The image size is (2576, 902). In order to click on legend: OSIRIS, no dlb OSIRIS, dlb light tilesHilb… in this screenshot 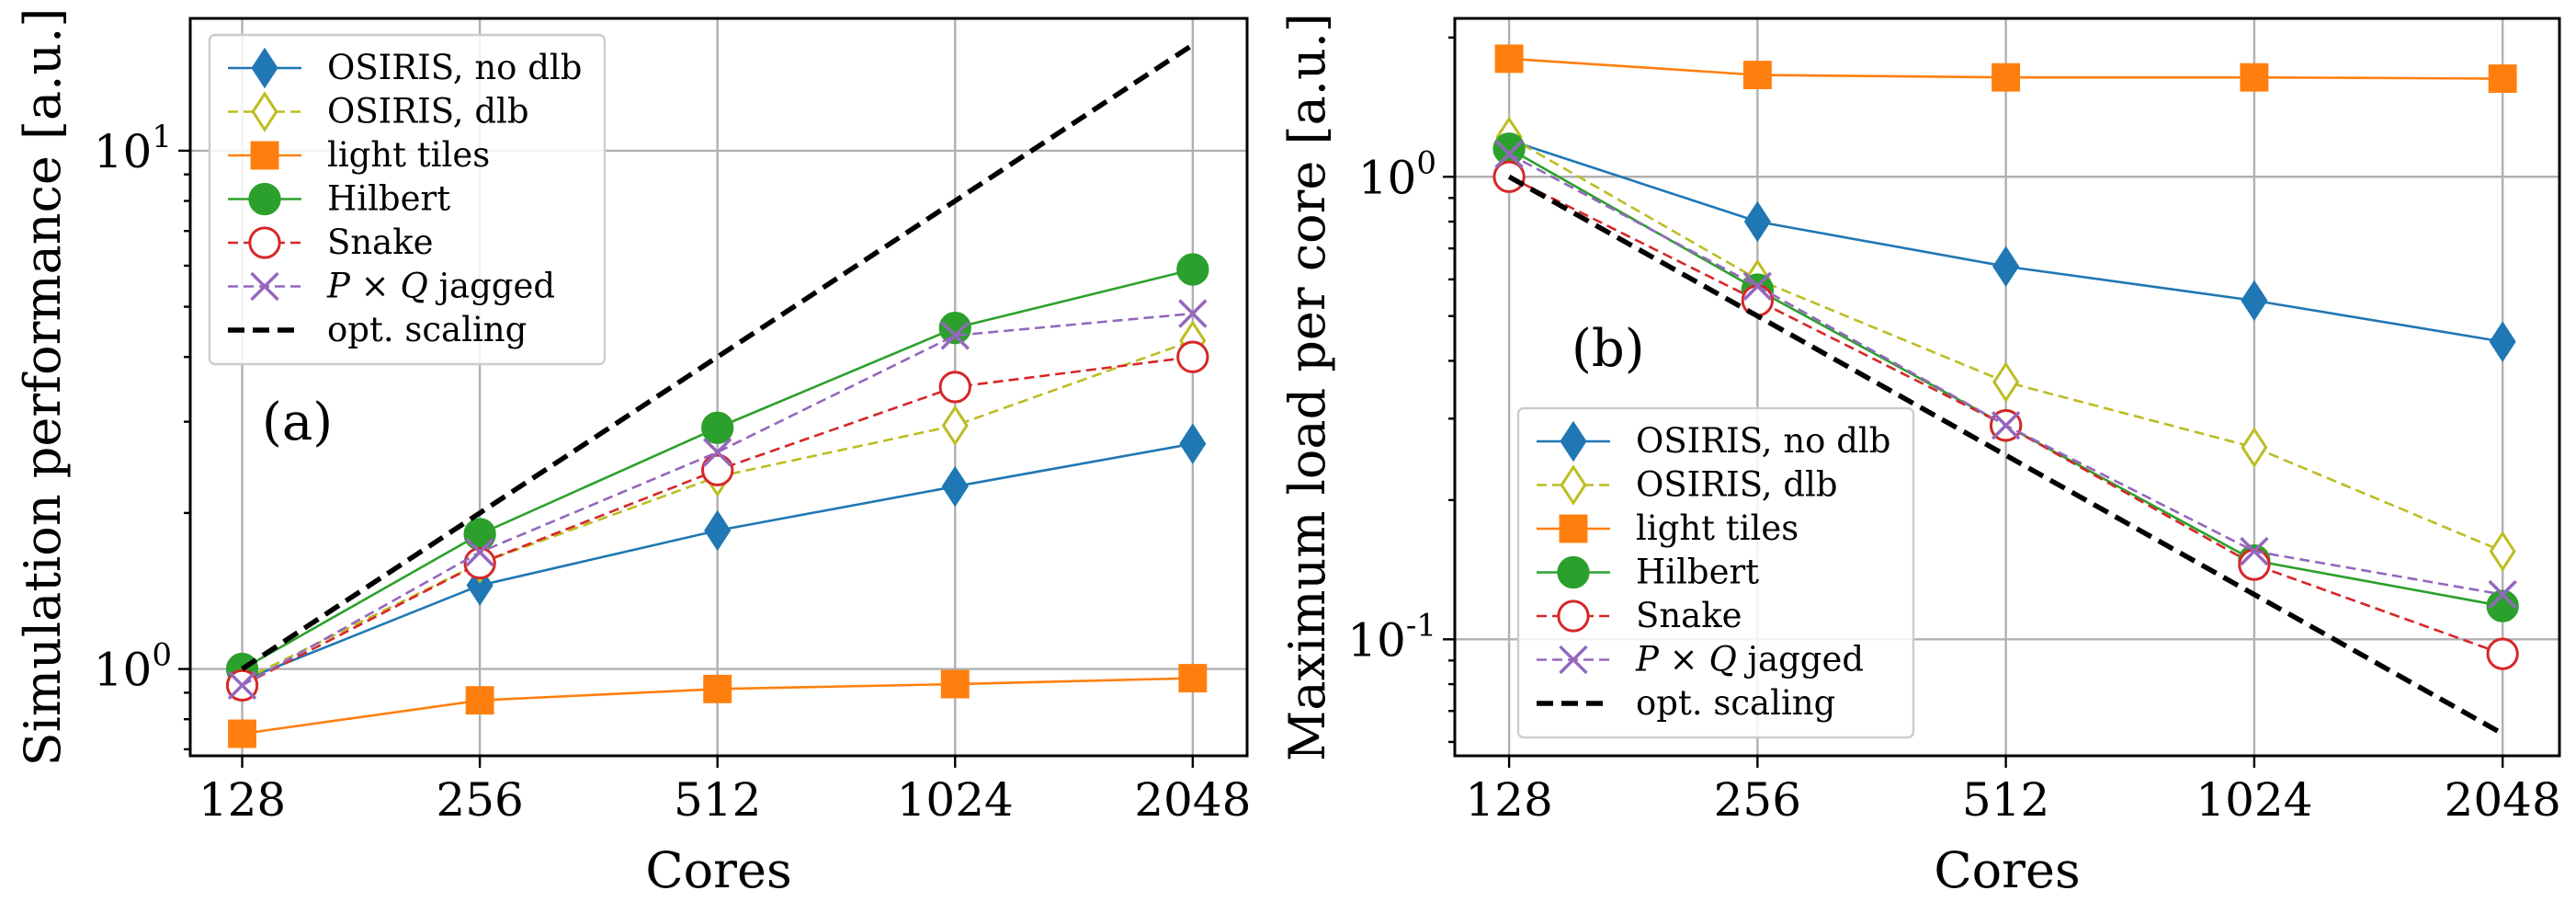, I will do `click(408, 200)`.